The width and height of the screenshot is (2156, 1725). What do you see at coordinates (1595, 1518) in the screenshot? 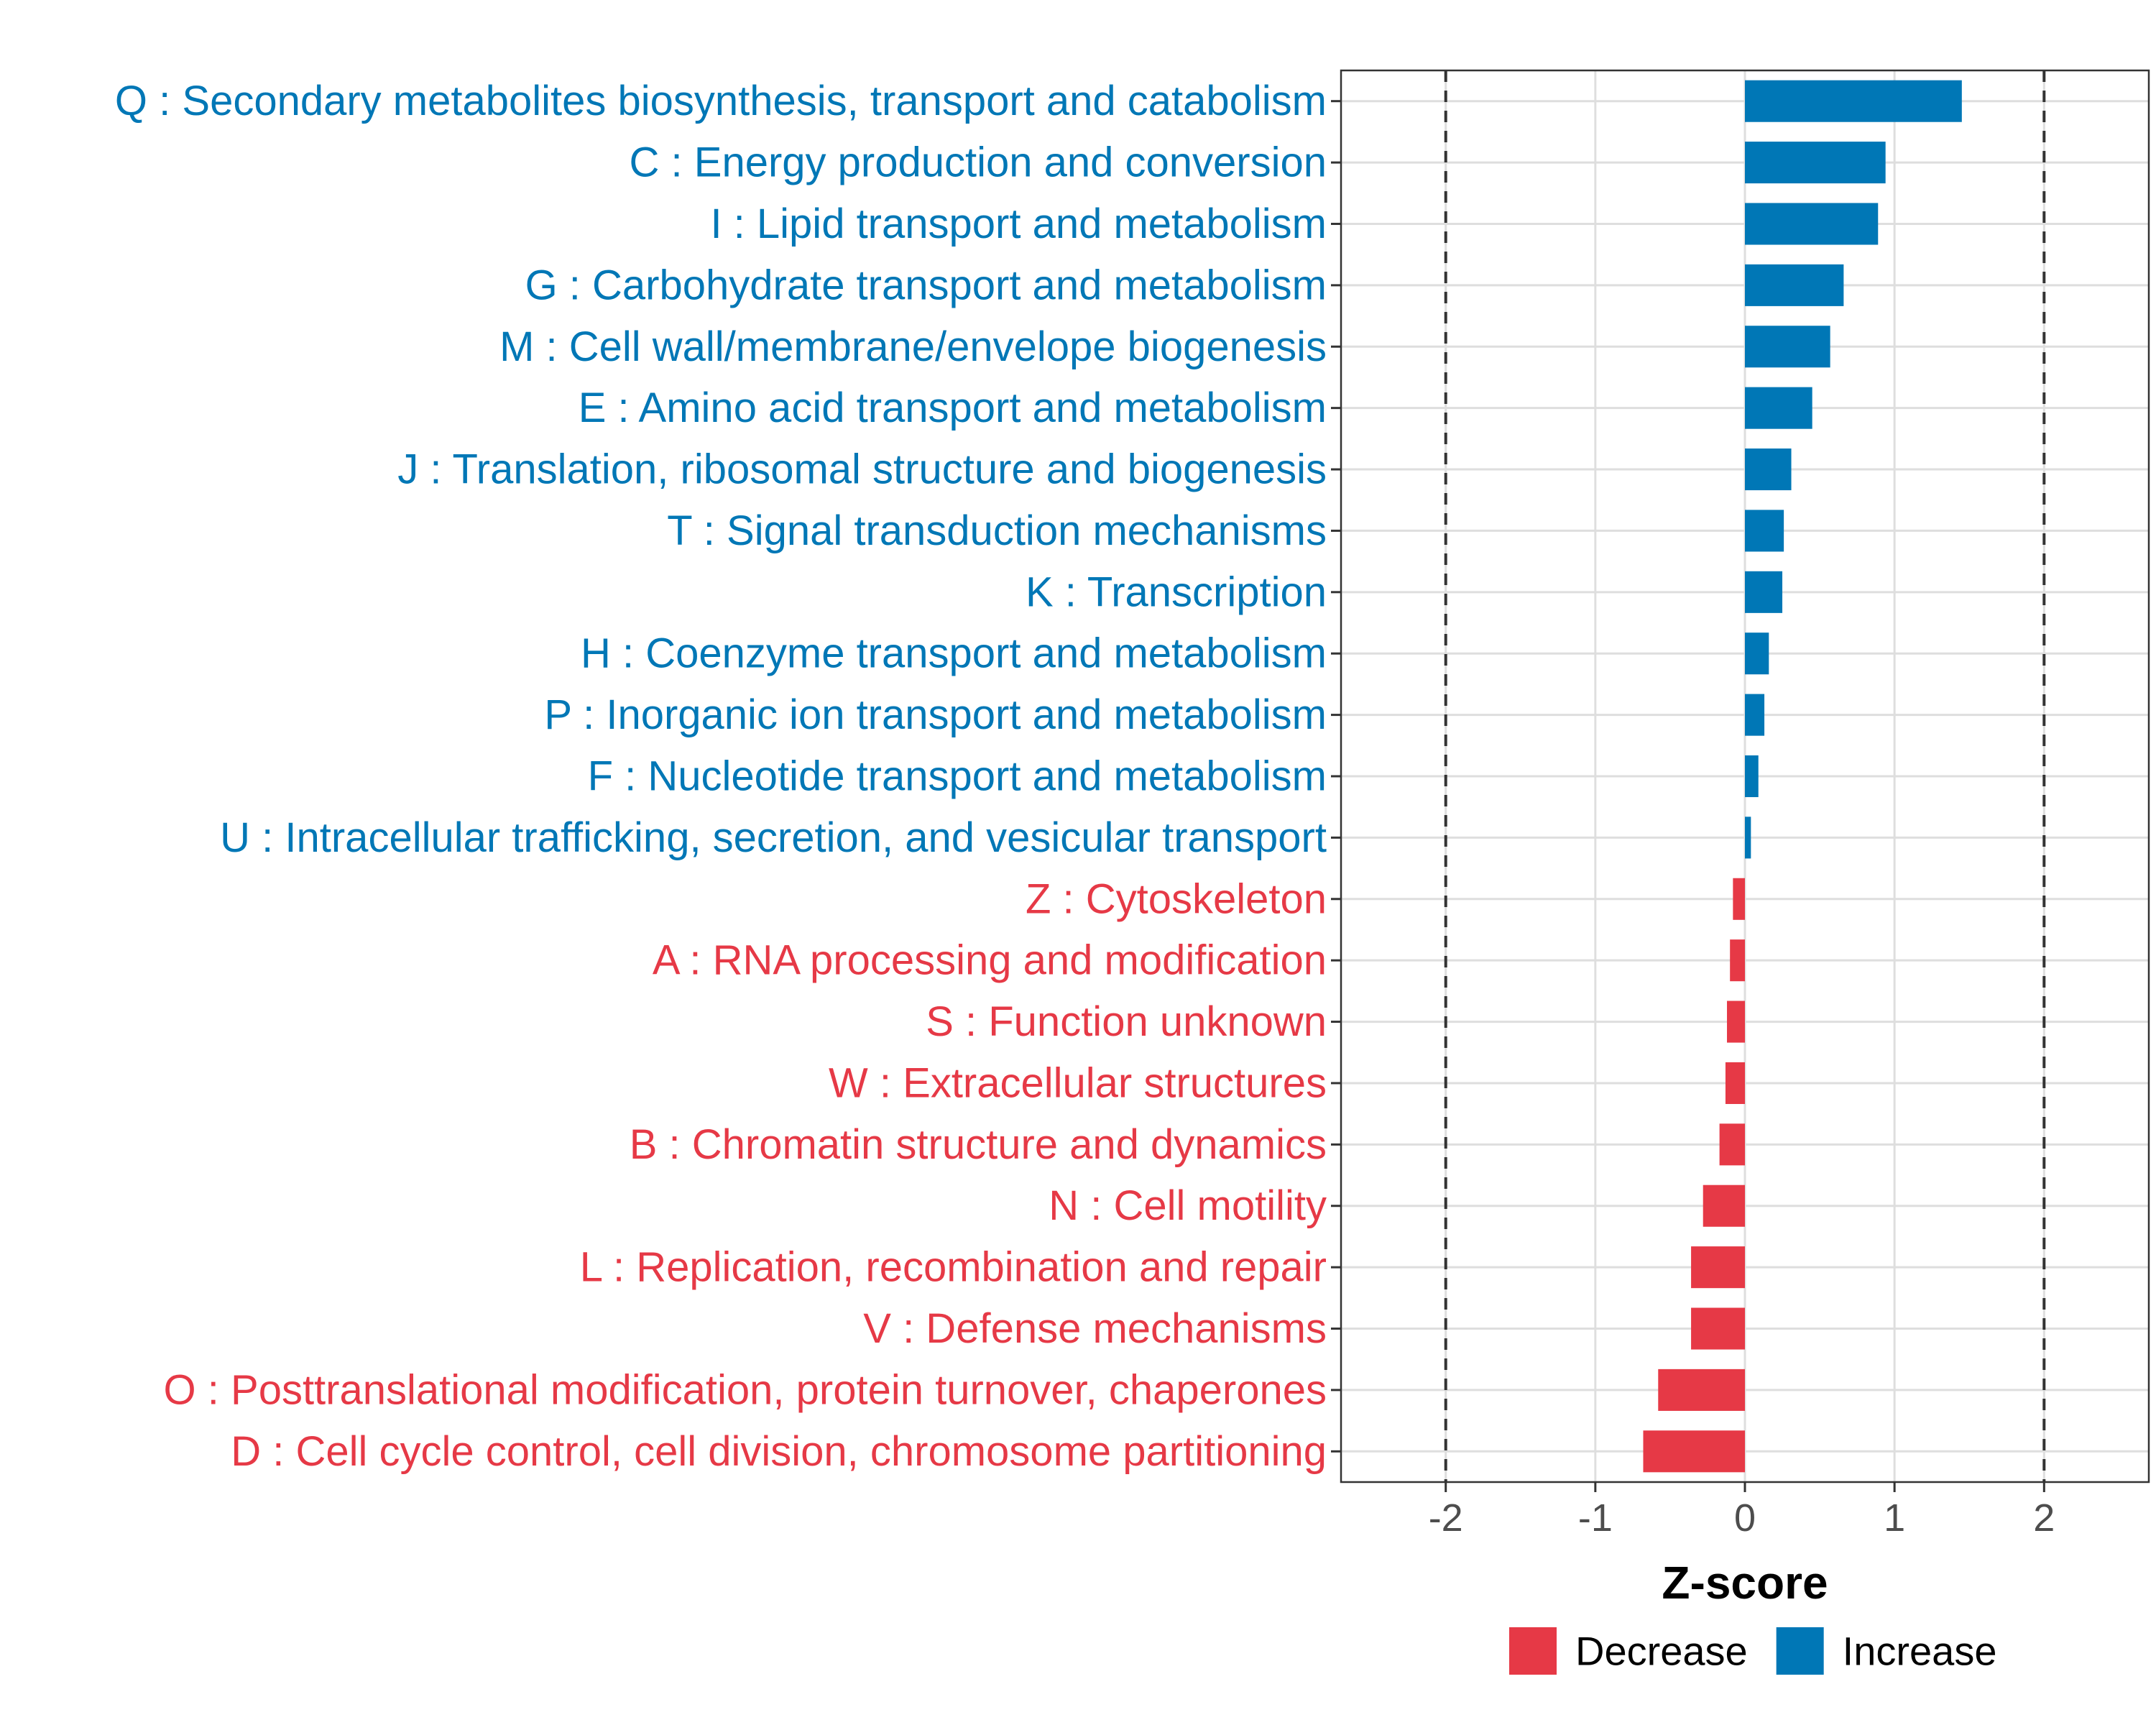
I see `x-tick-label: -1` at bounding box center [1595, 1518].